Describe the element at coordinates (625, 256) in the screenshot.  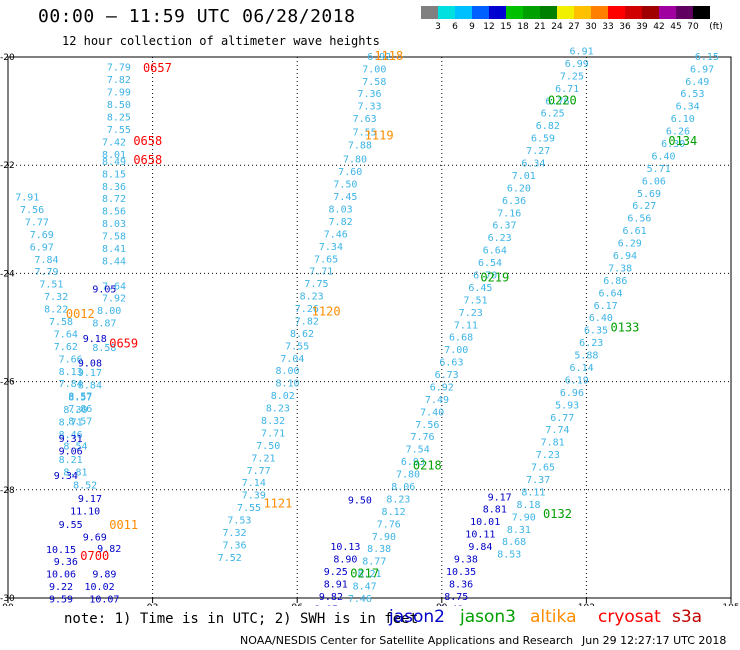
I see `wave-height-label: 6.94` at that location.